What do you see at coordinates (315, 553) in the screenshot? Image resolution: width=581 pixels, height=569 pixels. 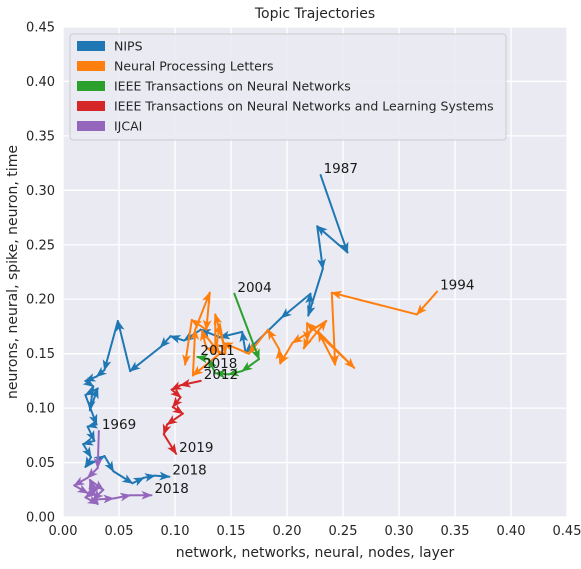 I see `x-axis-label: network, networks, neural, nodes, layer` at bounding box center [315, 553].